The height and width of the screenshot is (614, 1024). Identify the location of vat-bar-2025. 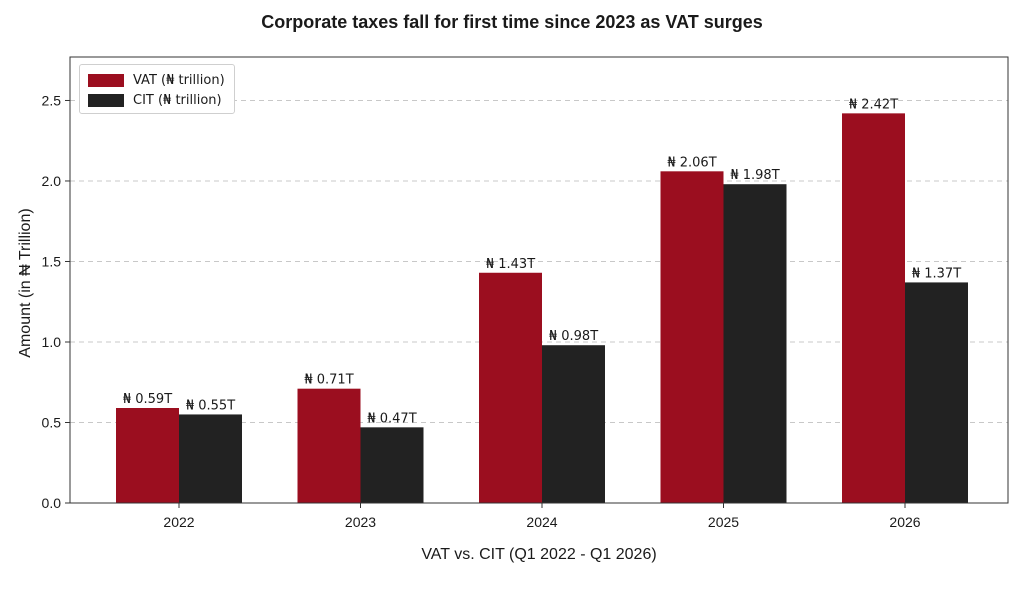
(692, 337).